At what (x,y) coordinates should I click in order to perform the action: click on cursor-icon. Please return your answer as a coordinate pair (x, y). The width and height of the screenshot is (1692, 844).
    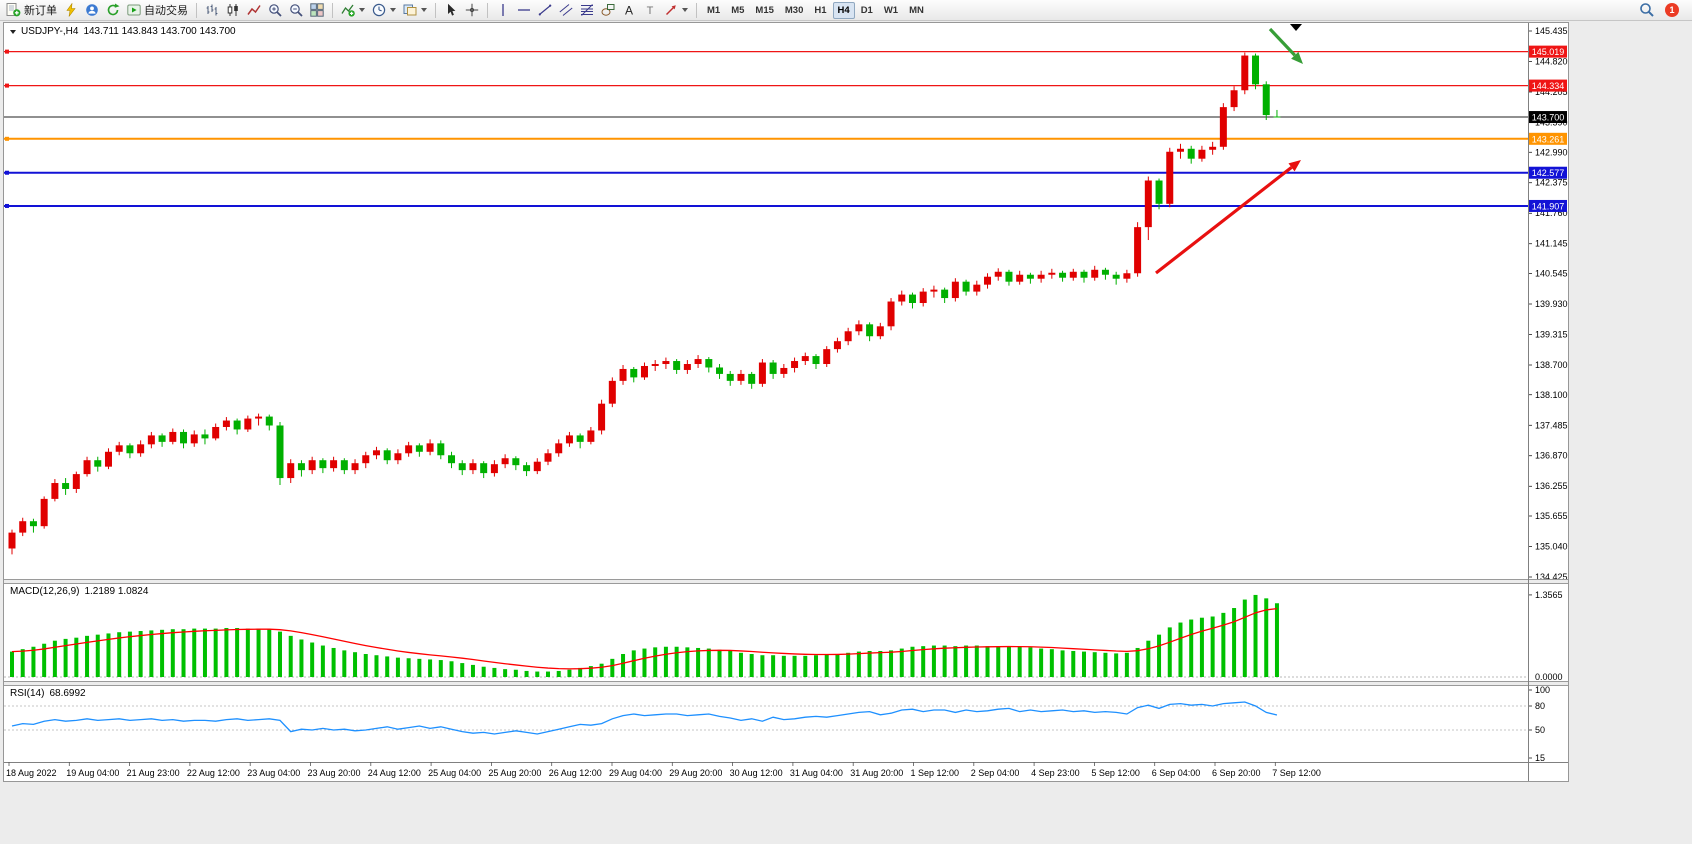
    Looking at the image, I should click on (452, 9).